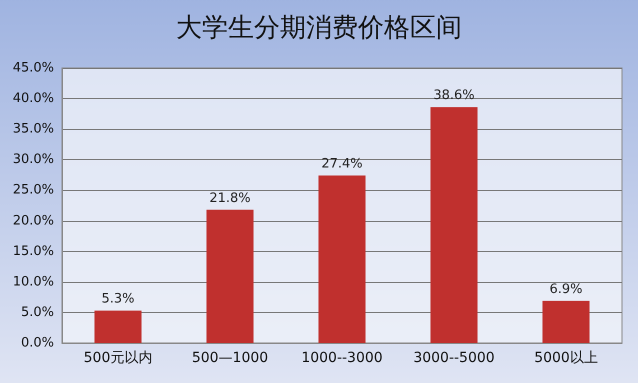 Image resolution: width=638 pixels, height=383 pixels. I want to click on y-tick-label: 15.0%, so click(33, 251).